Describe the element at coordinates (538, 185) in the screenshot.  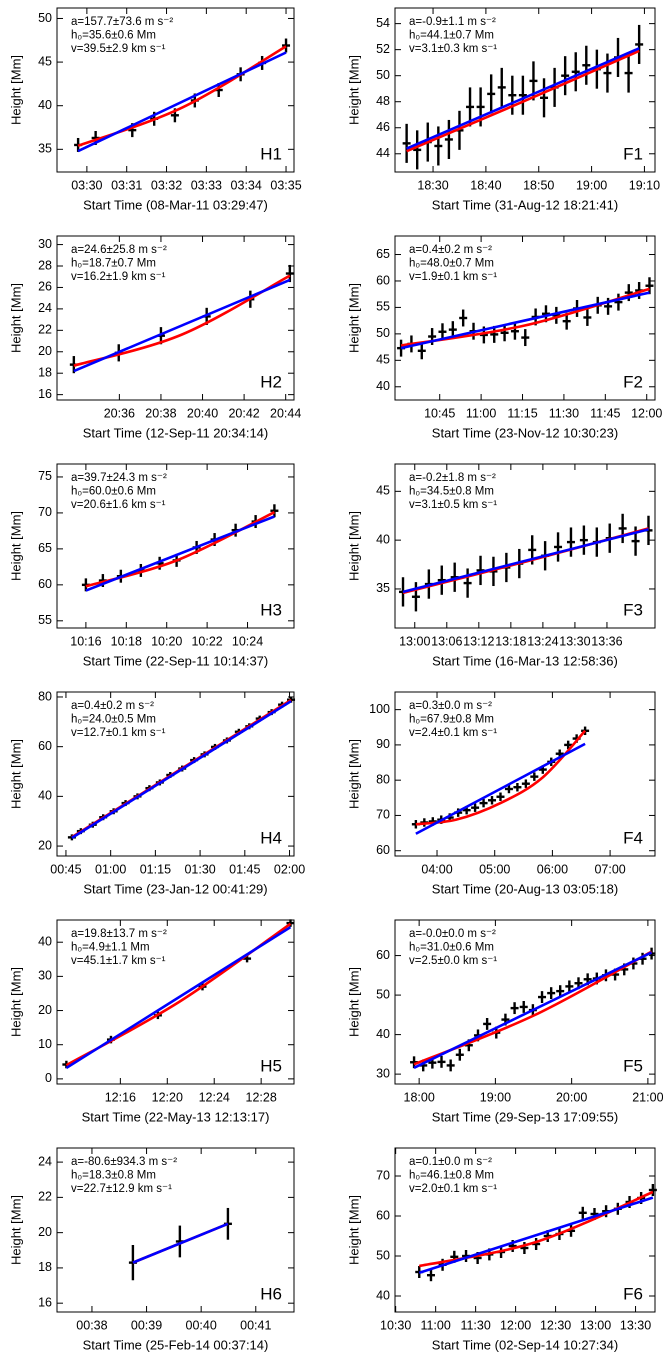
I see `x-tick-label: 18:50` at that location.